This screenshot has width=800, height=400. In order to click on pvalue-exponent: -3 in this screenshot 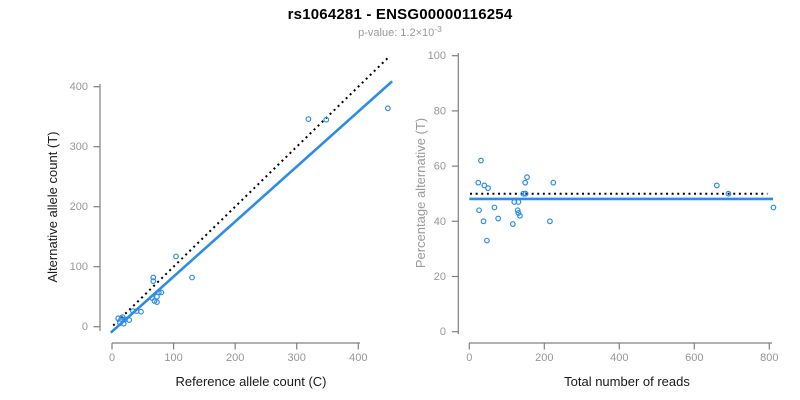, I will do `click(438, 29)`.